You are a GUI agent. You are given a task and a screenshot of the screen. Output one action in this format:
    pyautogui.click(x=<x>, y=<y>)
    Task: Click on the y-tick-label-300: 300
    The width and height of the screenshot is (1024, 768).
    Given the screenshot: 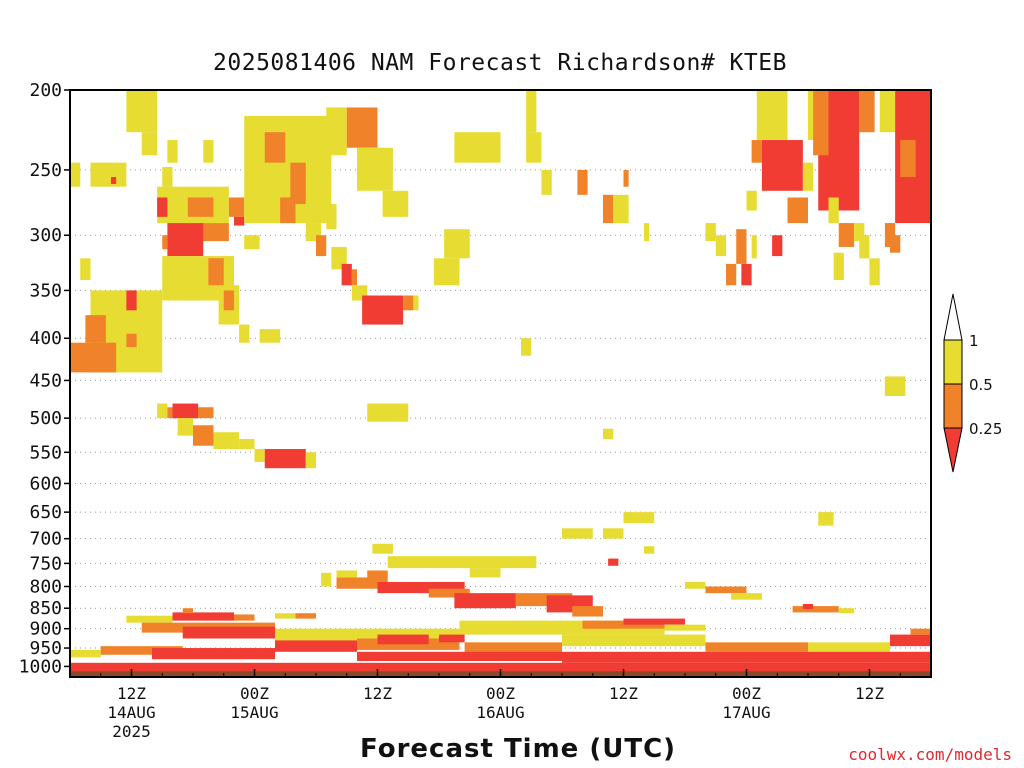 What is the action you would take?
    pyautogui.click(x=45, y=235)
    